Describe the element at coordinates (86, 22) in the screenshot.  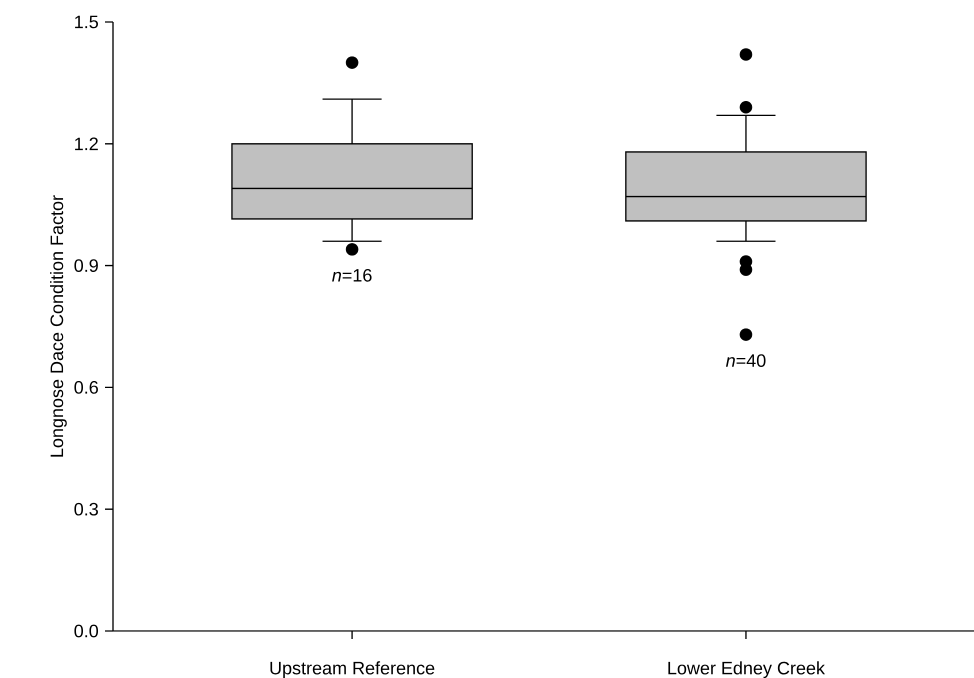
I see `y-tick-label: 1.5` at that location.